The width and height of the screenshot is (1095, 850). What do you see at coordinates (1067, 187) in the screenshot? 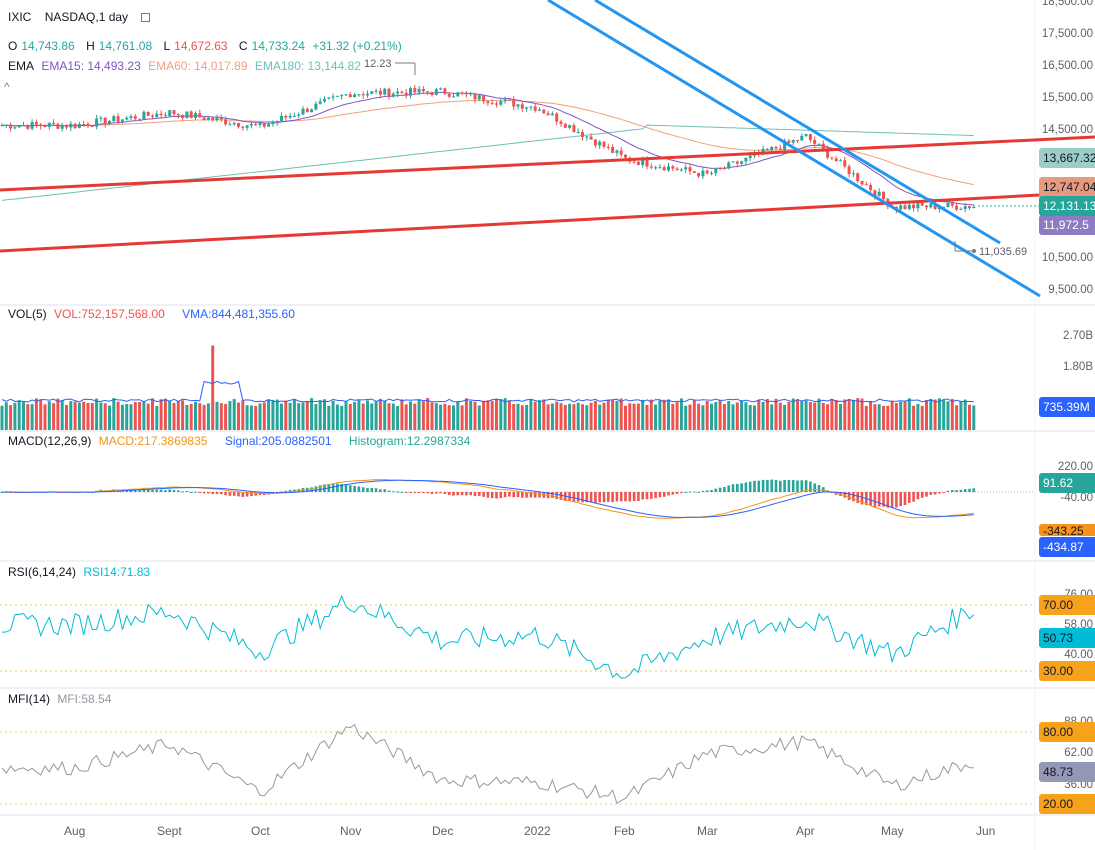
I see `ema60-price-tag: 12,747.04` at bounding box center [1067, 187].